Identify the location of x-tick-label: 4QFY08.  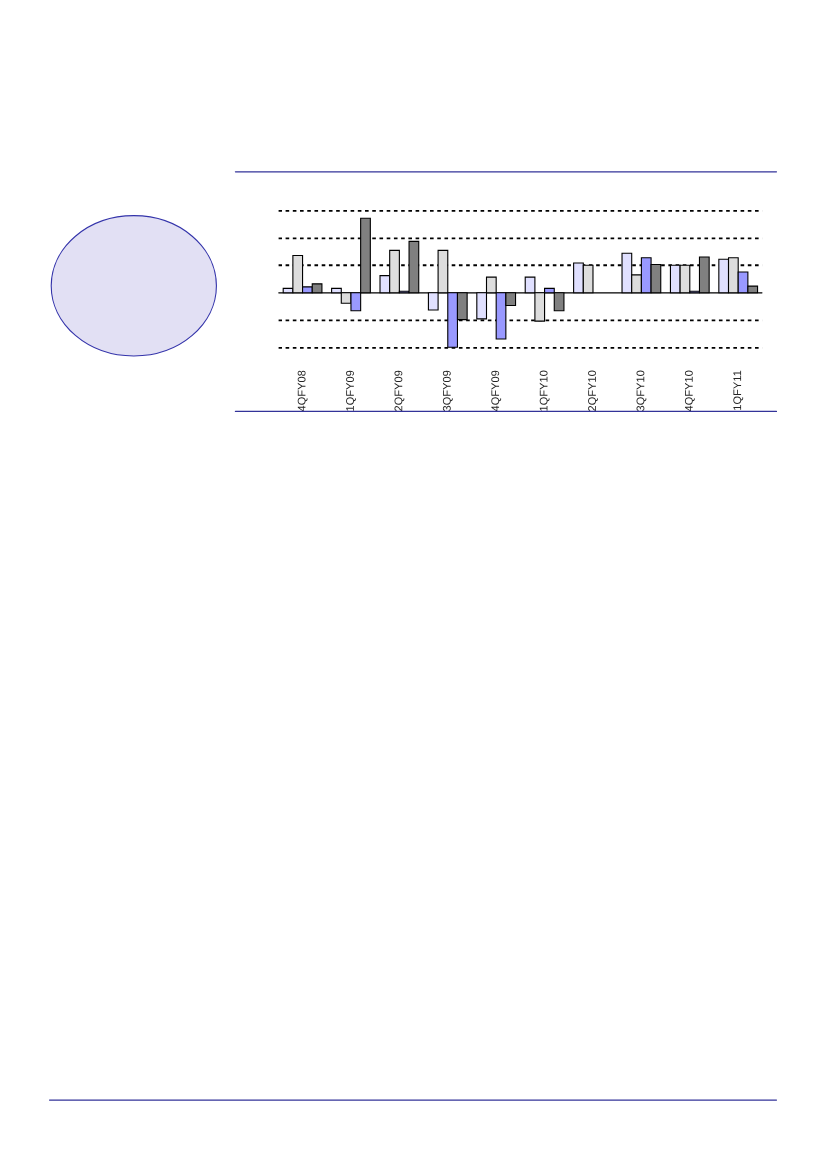
(302, 391).